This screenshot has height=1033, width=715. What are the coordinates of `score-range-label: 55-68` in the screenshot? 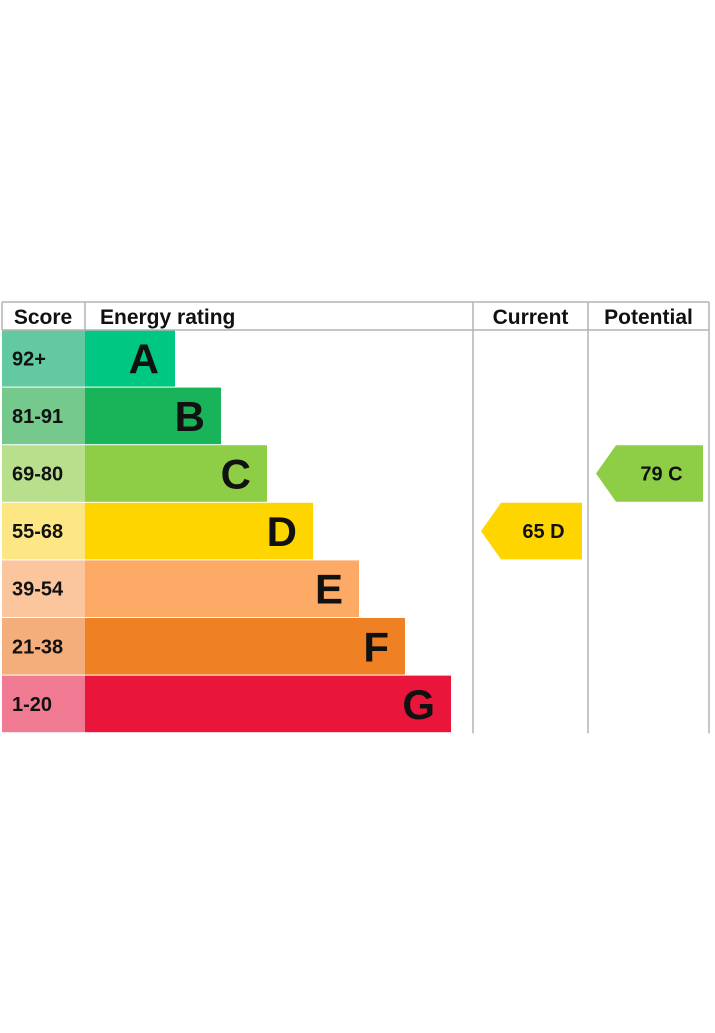 It's located at (37, 532).